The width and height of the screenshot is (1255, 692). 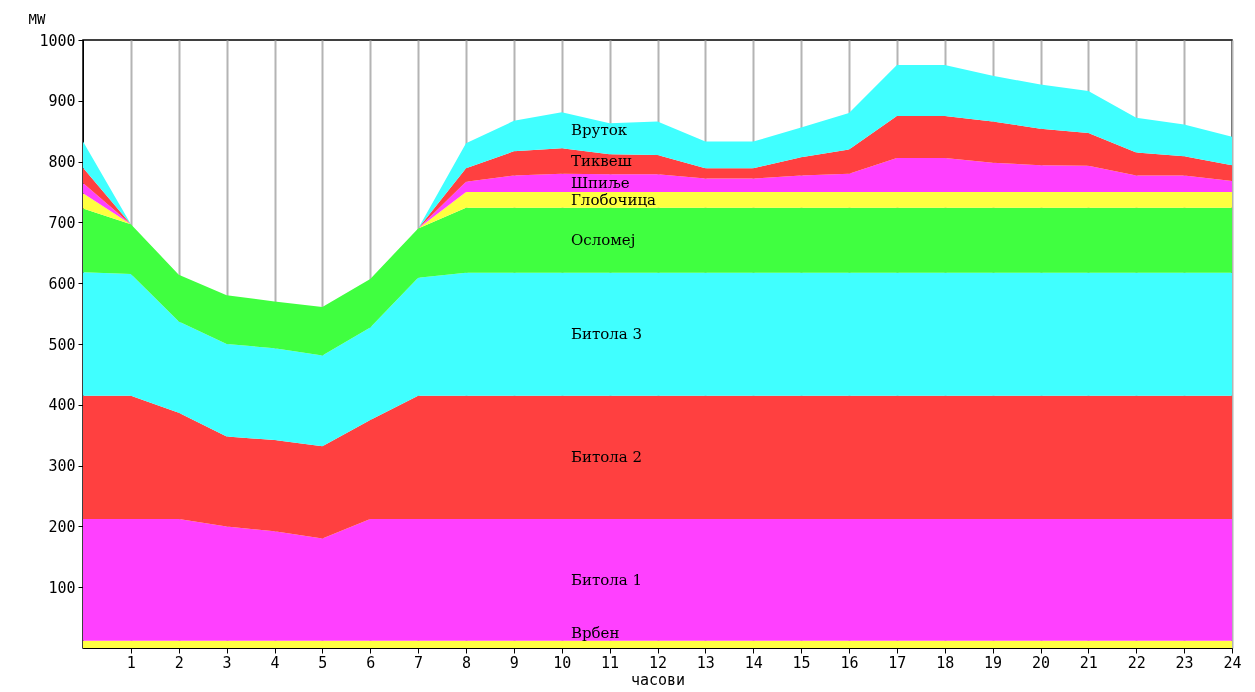 I want to click on y-tick-label: 900, so click(x=62, y=101).